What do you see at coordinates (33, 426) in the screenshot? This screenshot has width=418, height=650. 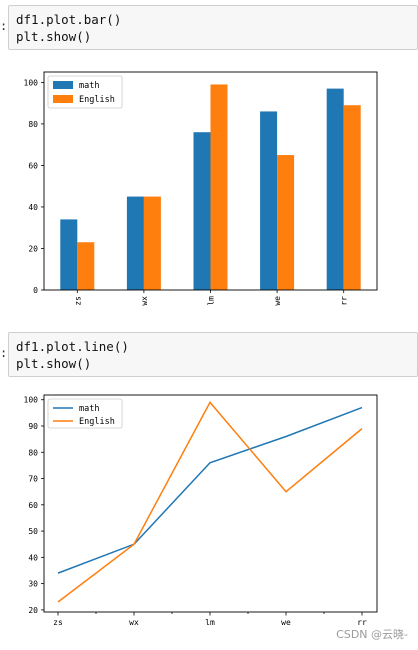 I see `y-tick-label-90: 90` at bounding box center [33, 426].